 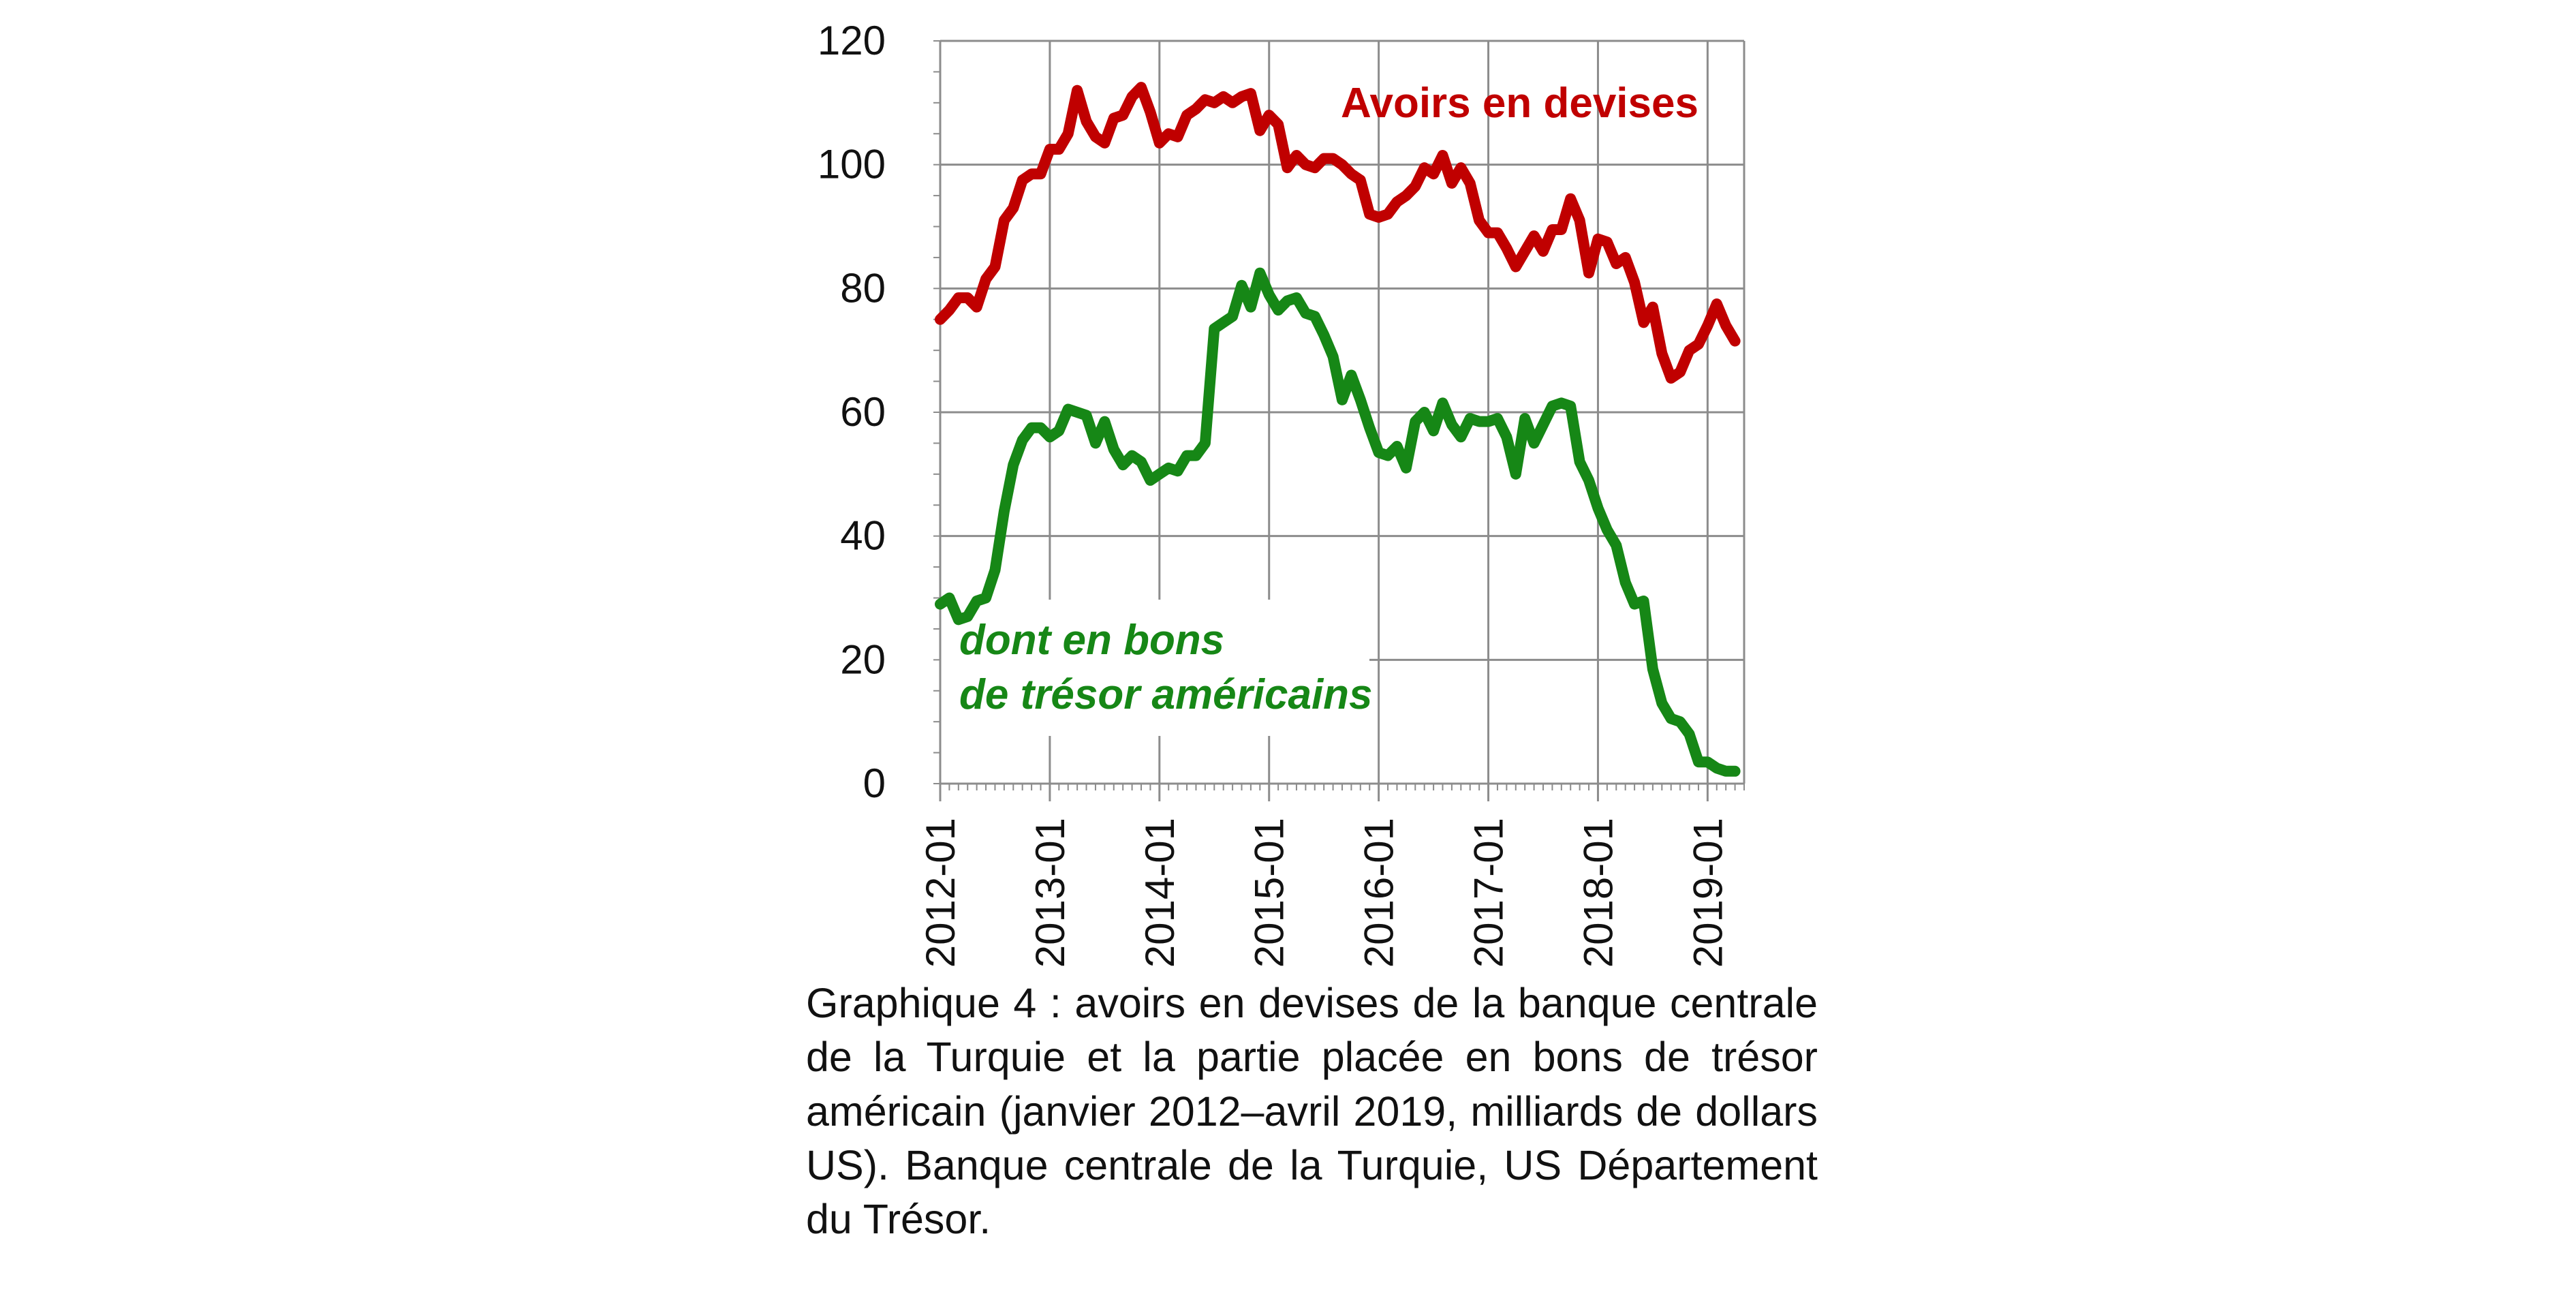 I want to click on x-tick-label: 2012-01, so click(x=941, y=893).